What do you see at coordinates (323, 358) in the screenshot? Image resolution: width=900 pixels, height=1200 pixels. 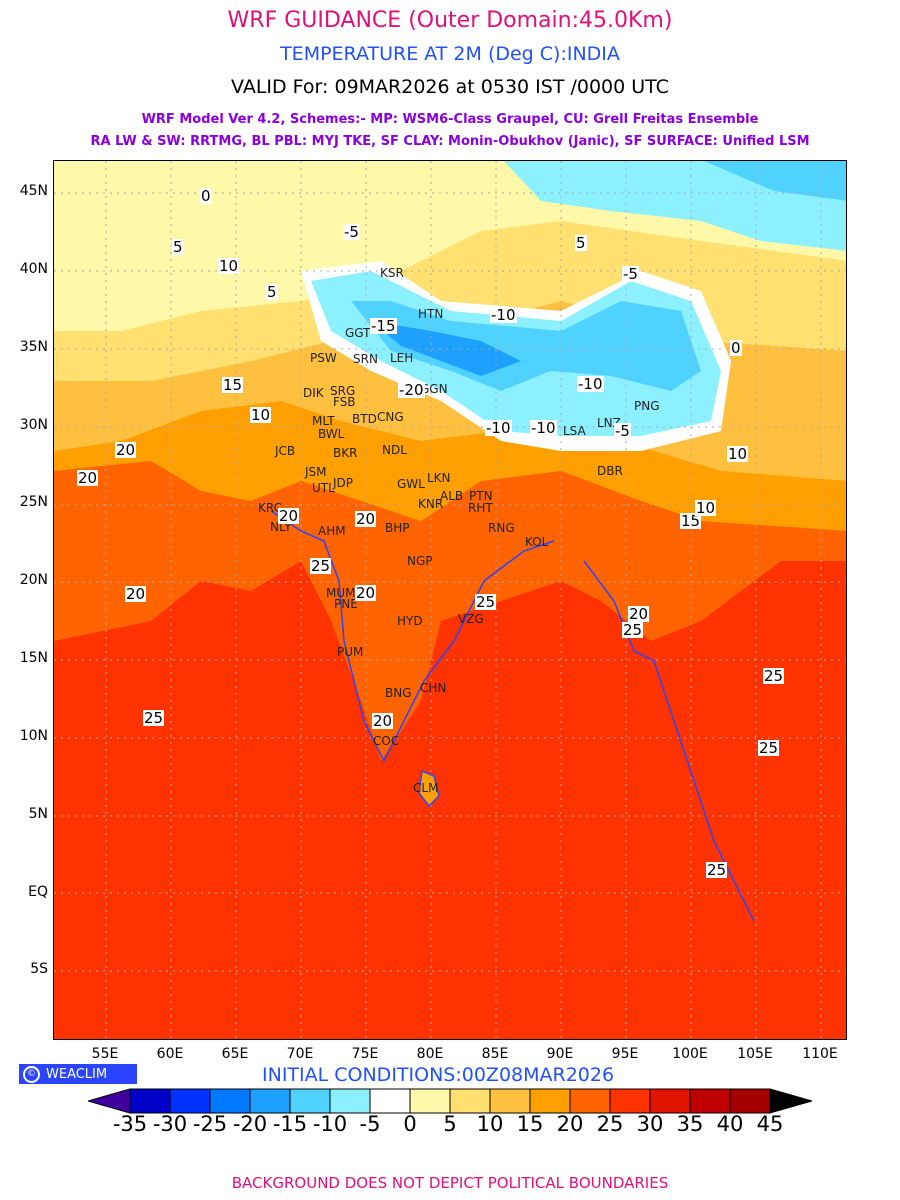 I see `city-label: PSW` at bounding box center [323, 358].